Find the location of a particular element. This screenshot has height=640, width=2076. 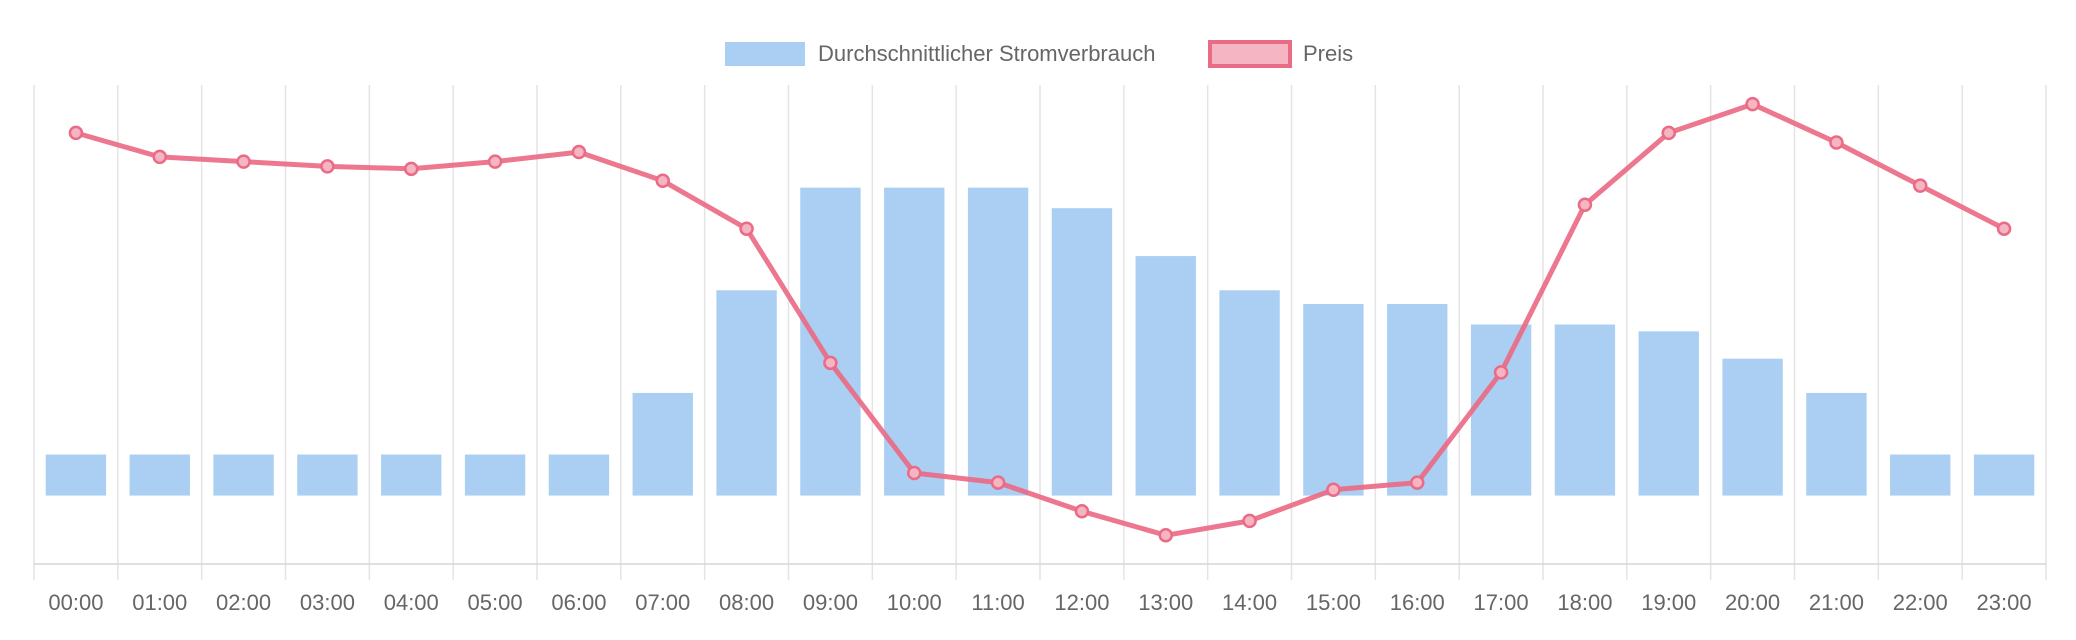

x-tick-label: 00:00 is located at coordinates (75, 602).